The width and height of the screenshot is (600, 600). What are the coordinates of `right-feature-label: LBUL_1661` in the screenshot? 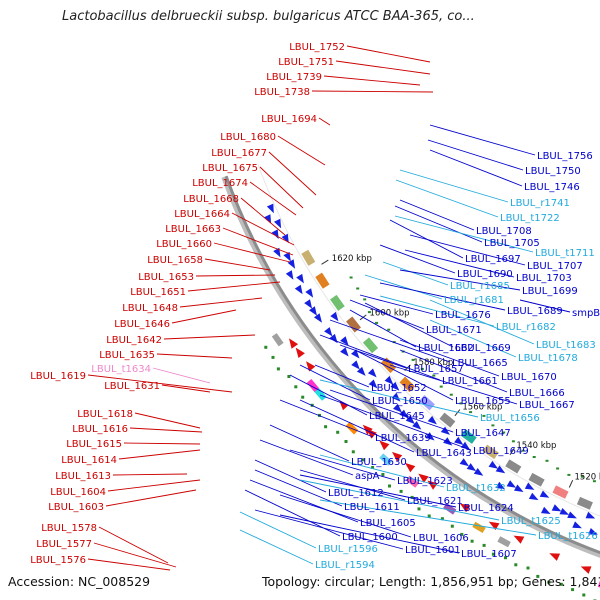 It's located at (470, 381).